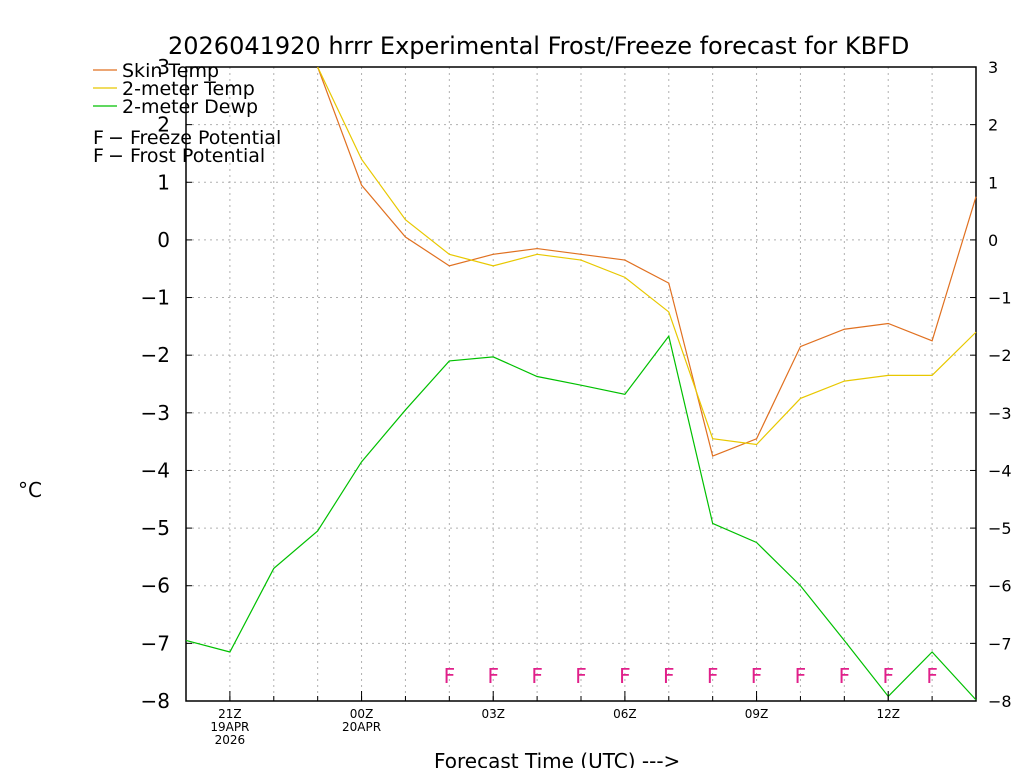 This screenshot has width=1024, height=768. I want to click on x-axis-label: Forecast Time (UTC) --->, so click(557, 758).